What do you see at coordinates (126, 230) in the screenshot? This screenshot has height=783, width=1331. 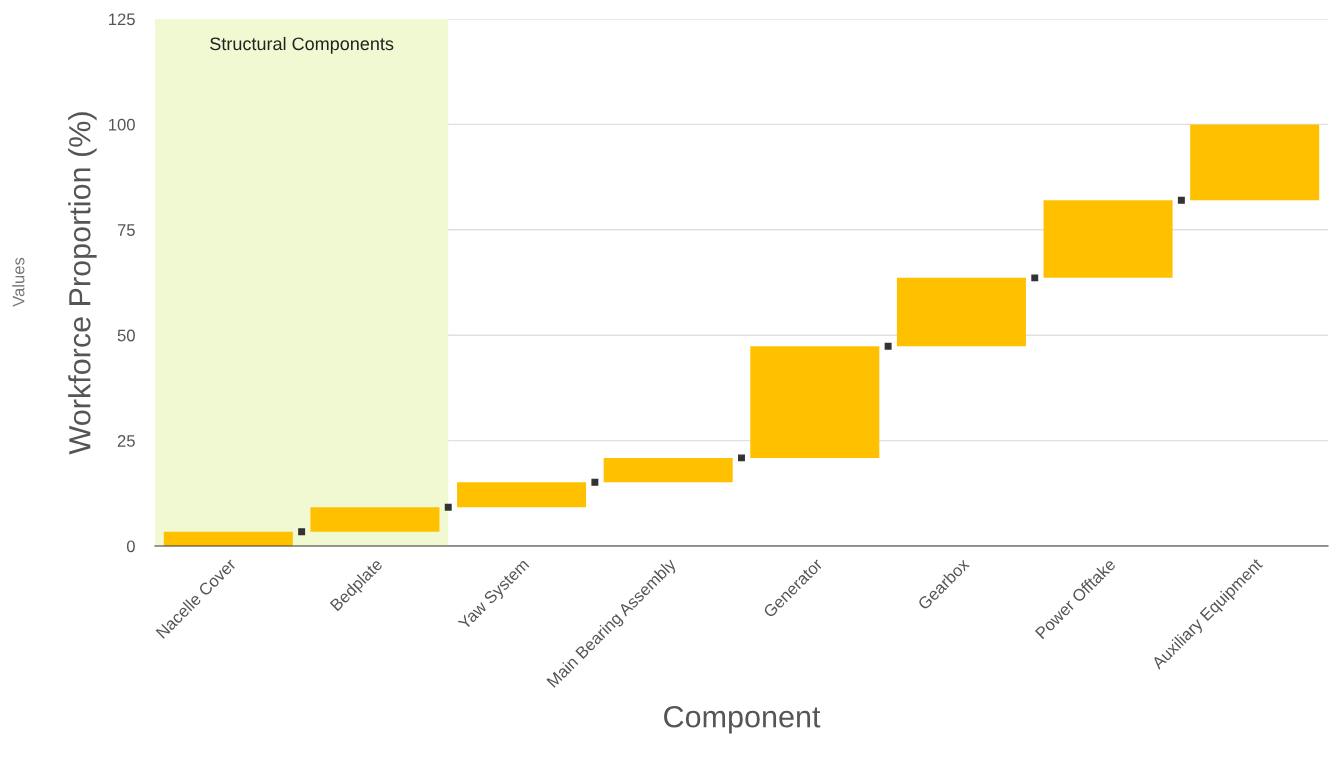 I see `y-tick-label: 75` at bounding box center [126, 230].